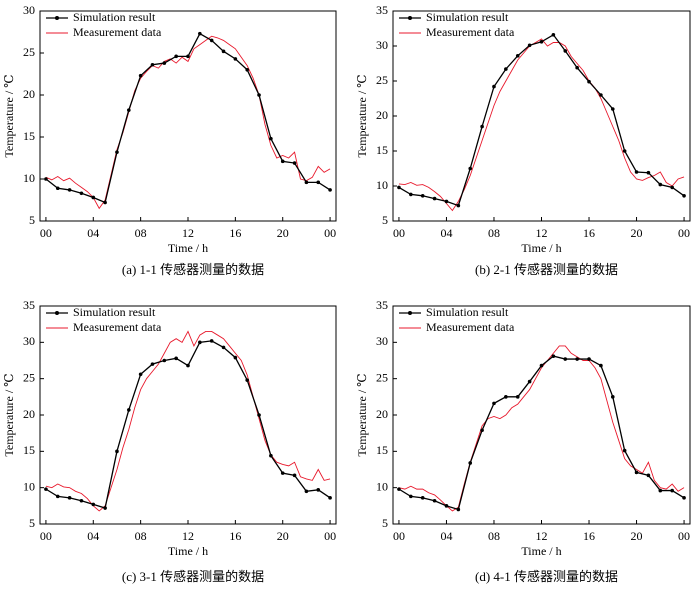  Describe the element at coordinates (382, 414) in the screenshot. I see `y-tick-label: 20` at that location.